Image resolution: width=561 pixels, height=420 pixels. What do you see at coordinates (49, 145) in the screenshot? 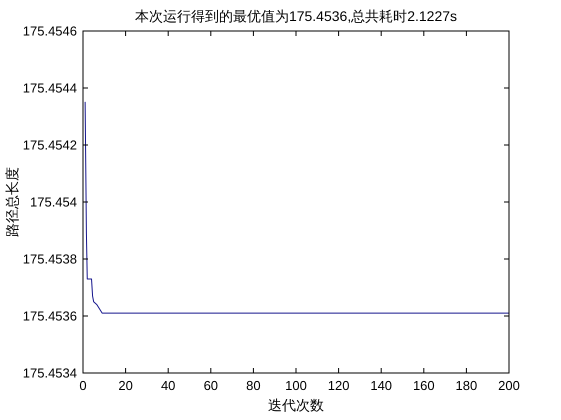
I see `y-tick-label: 175.4542` at bounding box center [49, 145].